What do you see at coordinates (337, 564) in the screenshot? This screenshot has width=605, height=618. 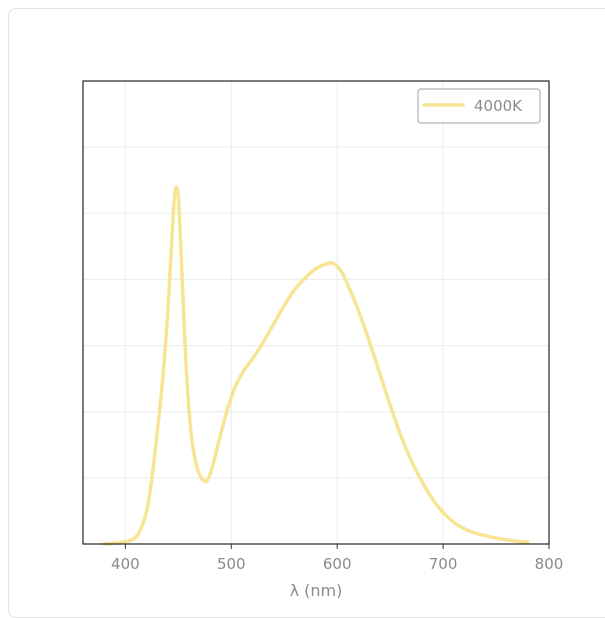 I see `x-tick-label: 600` at bounding box center [337, 564].